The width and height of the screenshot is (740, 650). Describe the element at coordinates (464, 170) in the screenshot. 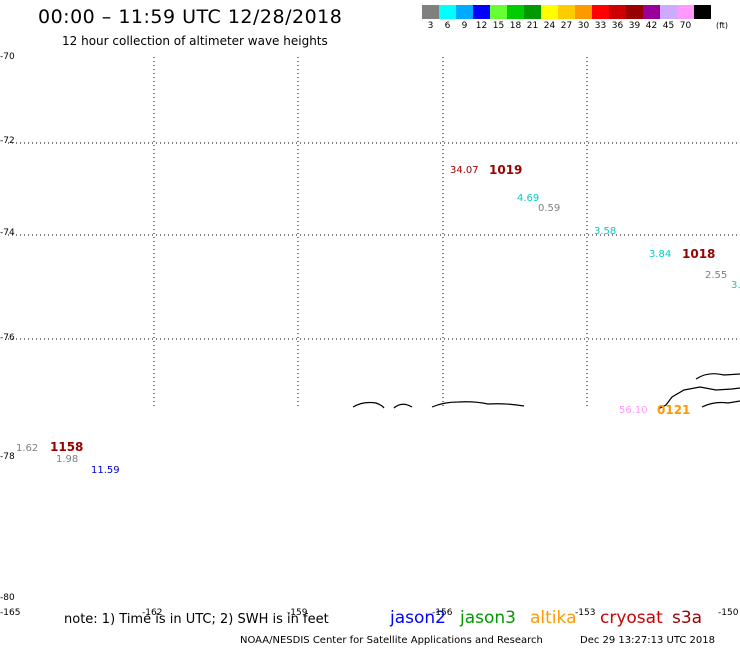

I see `swh-value: 34.07` at that location.